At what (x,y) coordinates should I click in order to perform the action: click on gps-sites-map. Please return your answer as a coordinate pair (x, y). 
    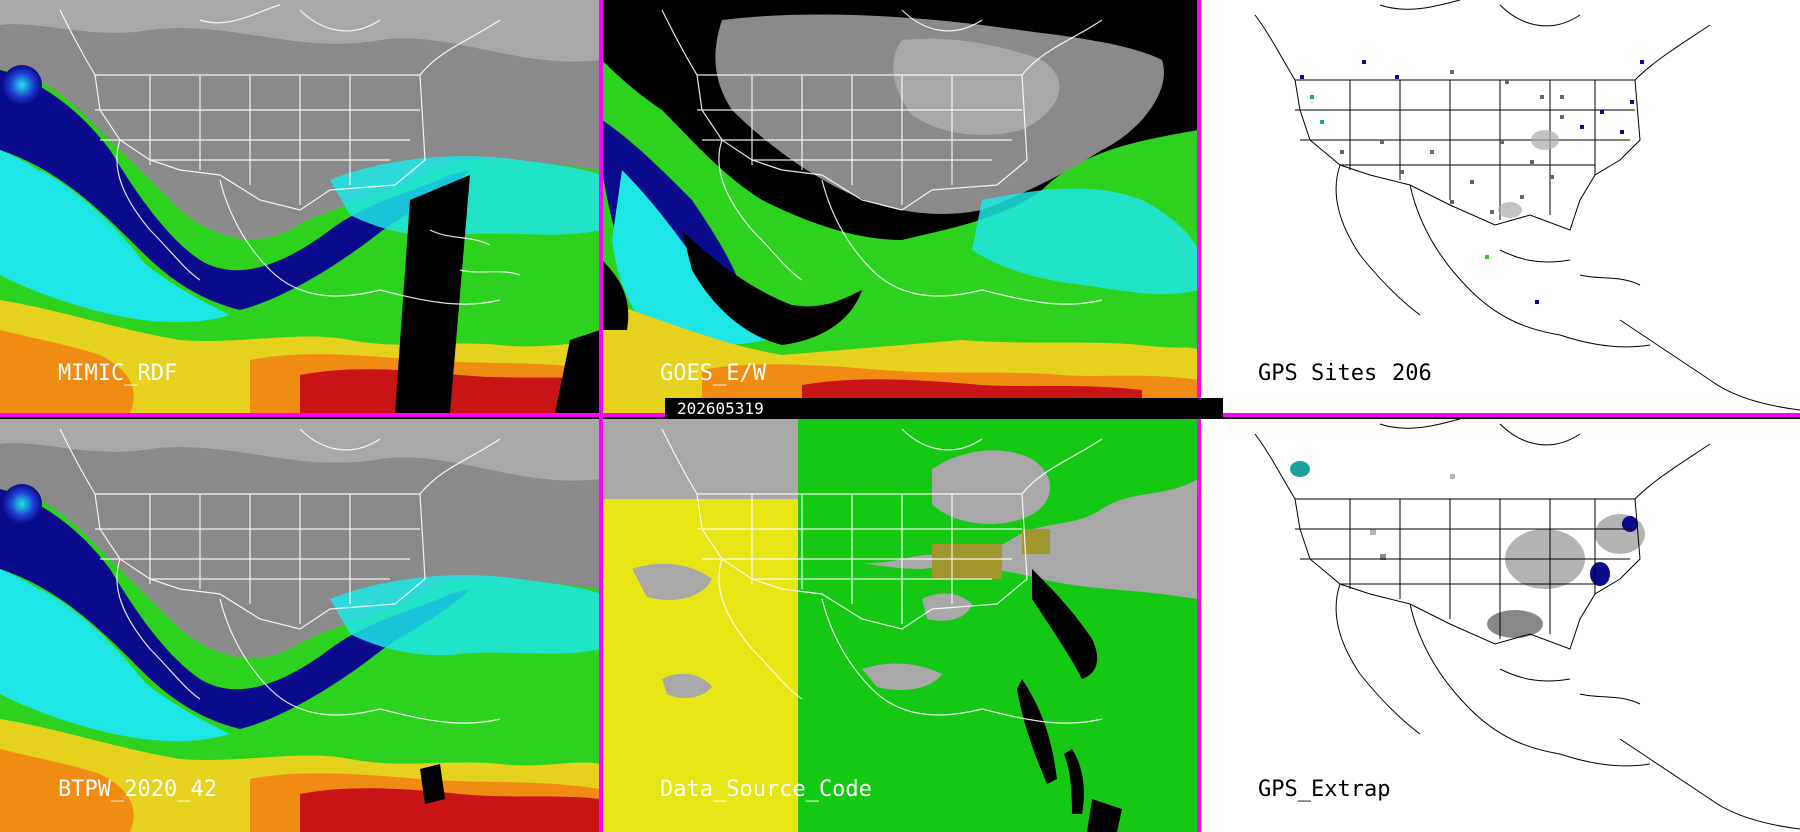
    Looking at the image, I should click on (1527, 205).